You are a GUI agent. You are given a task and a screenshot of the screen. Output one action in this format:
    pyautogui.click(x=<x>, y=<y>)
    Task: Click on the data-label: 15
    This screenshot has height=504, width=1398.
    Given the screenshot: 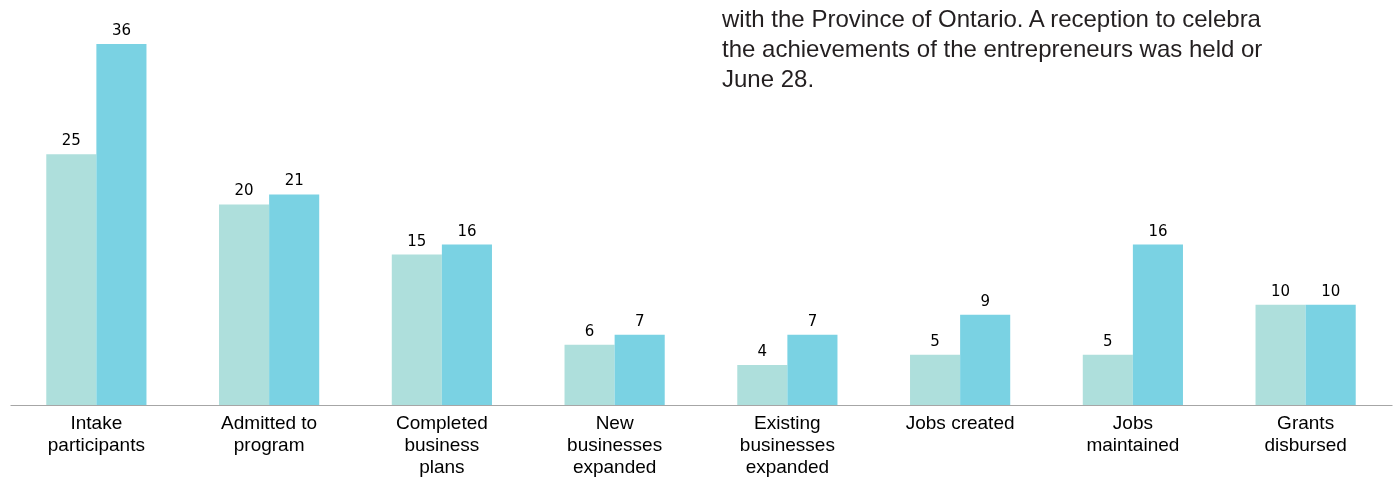 What is the action you would take?
    pyautogui.click(x=417, y=240)
    